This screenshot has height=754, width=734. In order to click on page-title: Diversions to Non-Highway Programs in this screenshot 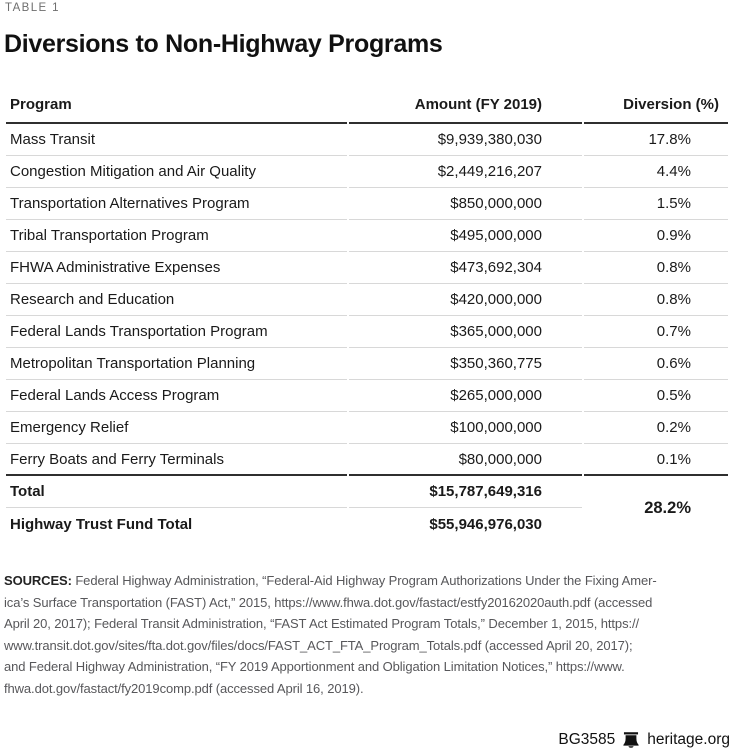, I will do `click(223, 44)`.